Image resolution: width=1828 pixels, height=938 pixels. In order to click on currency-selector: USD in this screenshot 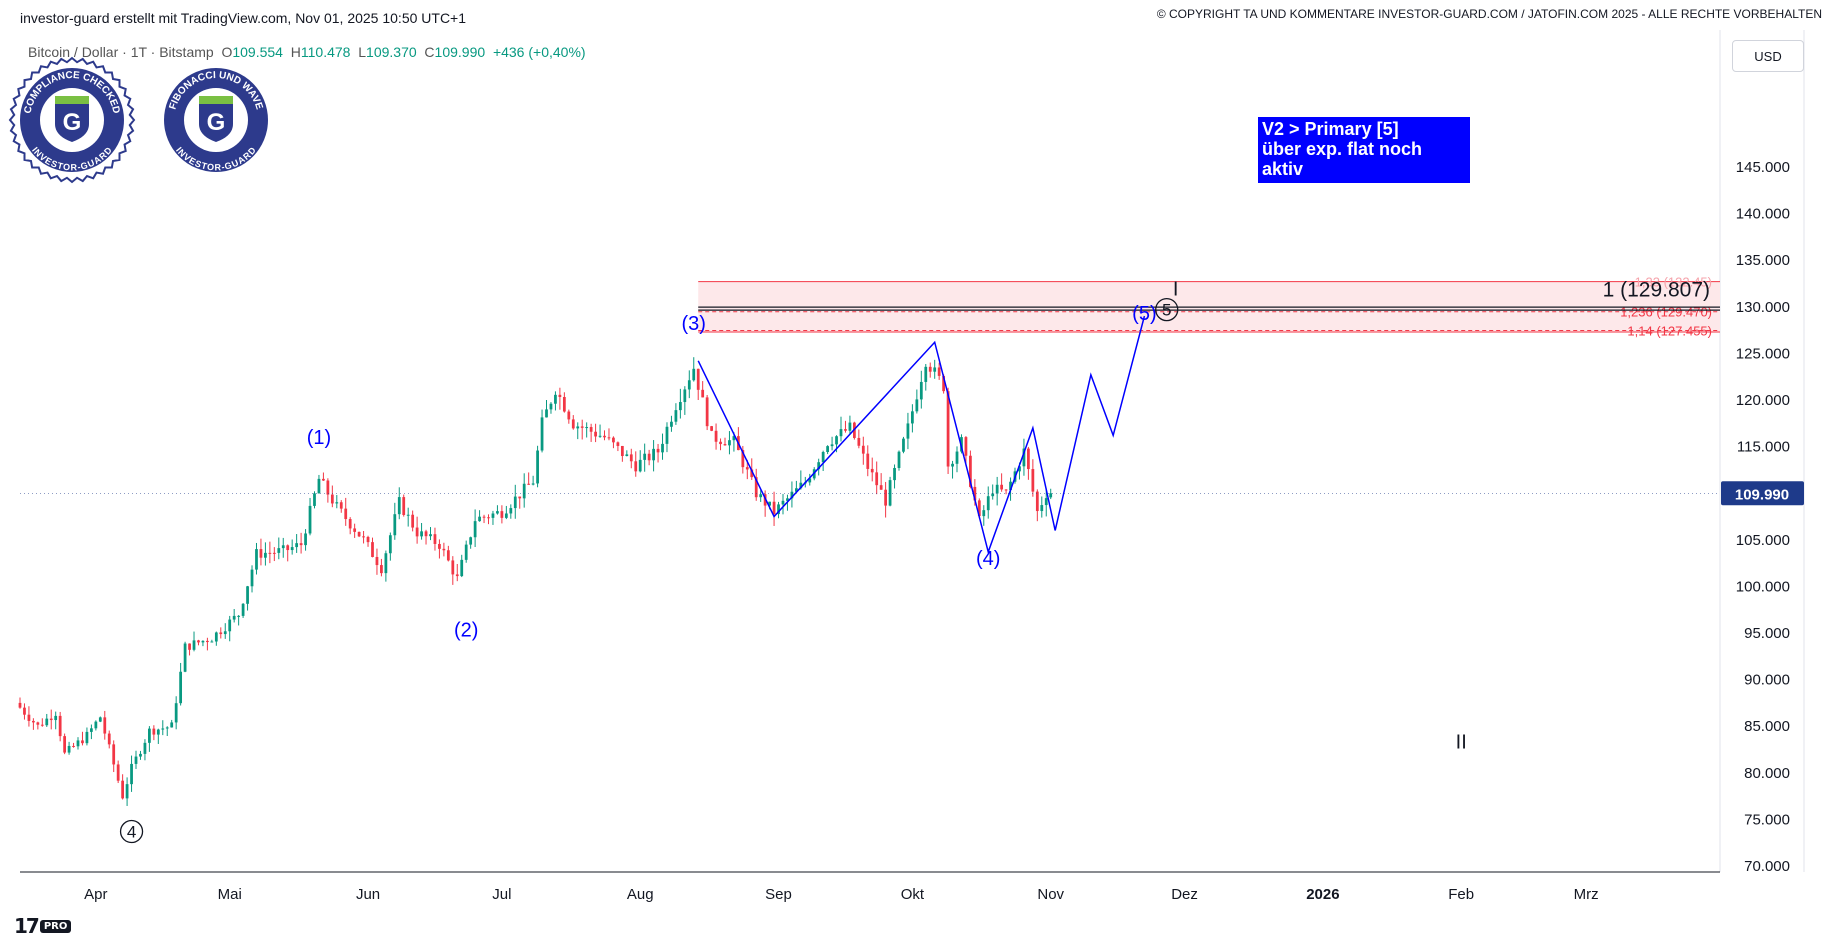, I will do `click(1768, 56)`.